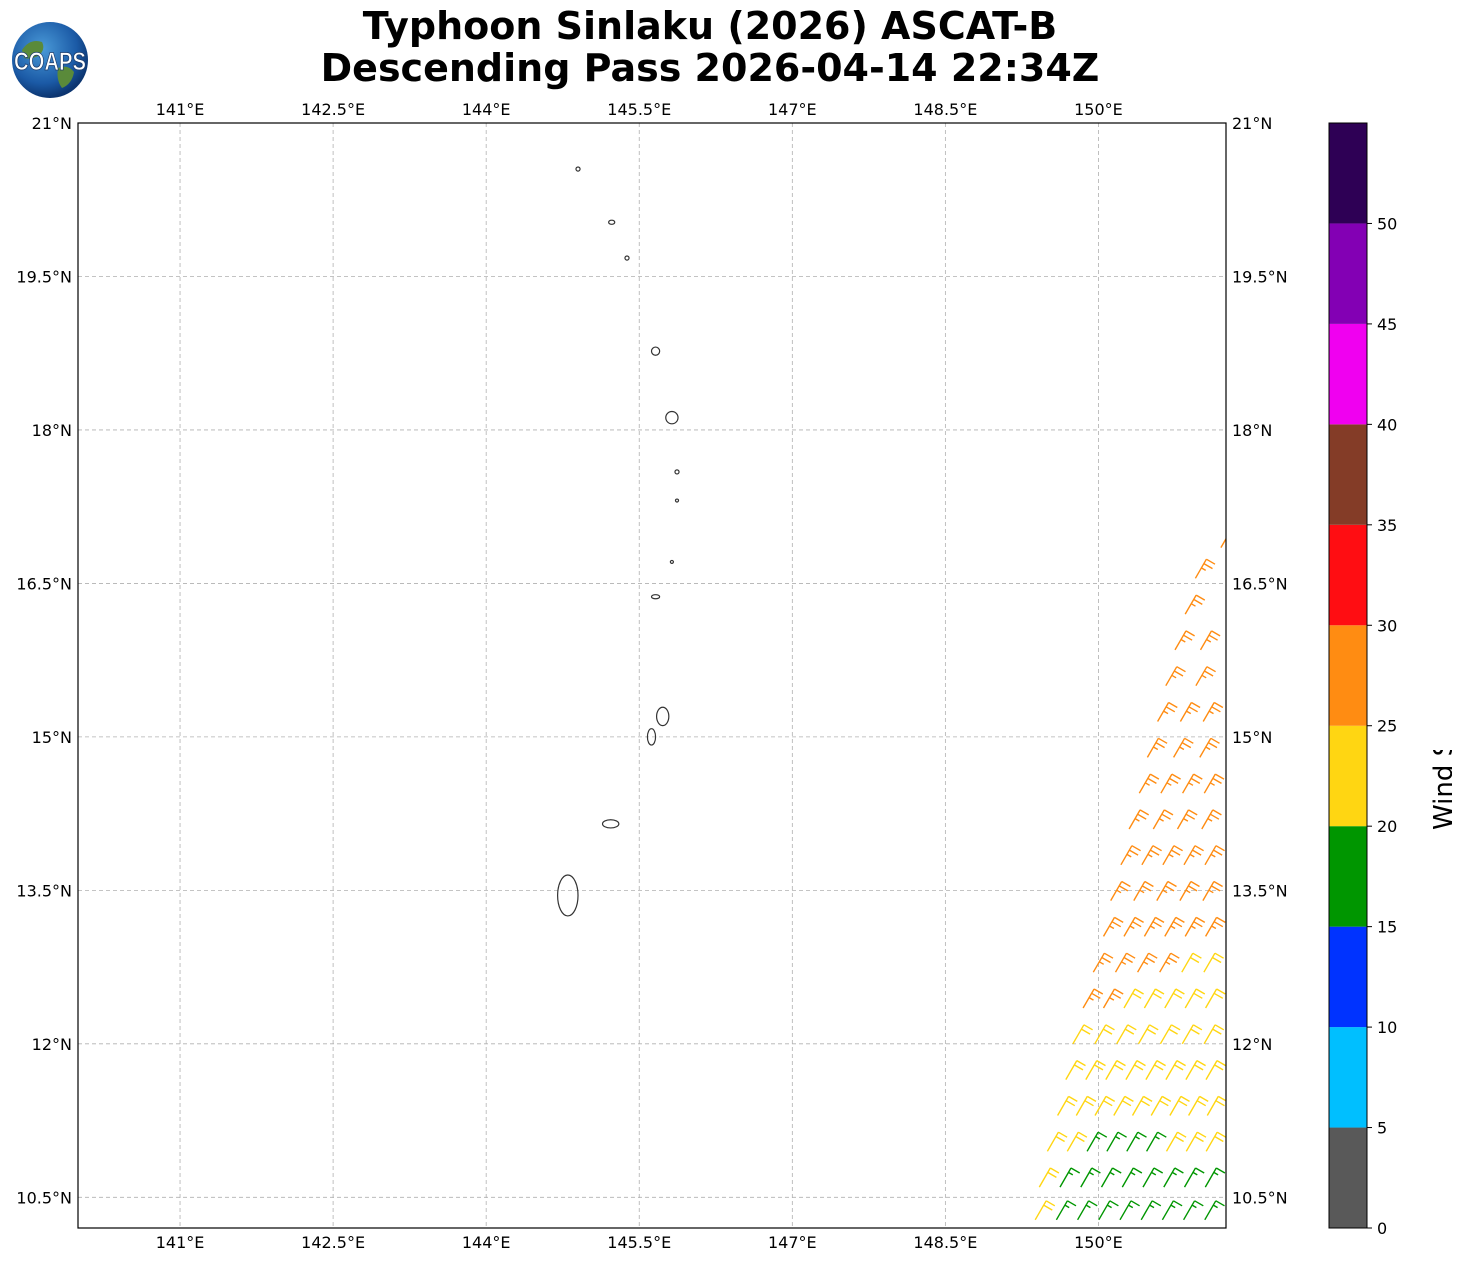 This screenshot has width=1466, height=1264. What do you see at coordinates (1098, 109) in the screenshot?
I see `lon-tick-label-top: 150°E` at bounding box center [1098, 109].